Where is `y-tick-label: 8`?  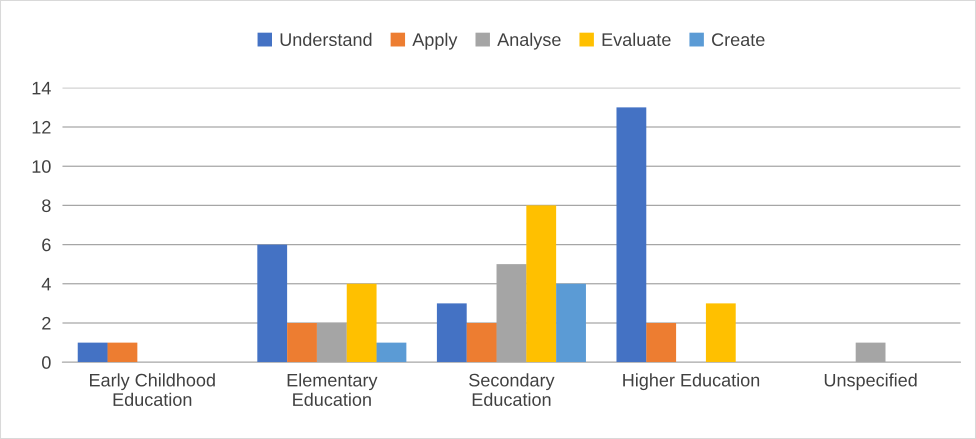 y-tick-label: 8 is located at coordinates (46, 205).